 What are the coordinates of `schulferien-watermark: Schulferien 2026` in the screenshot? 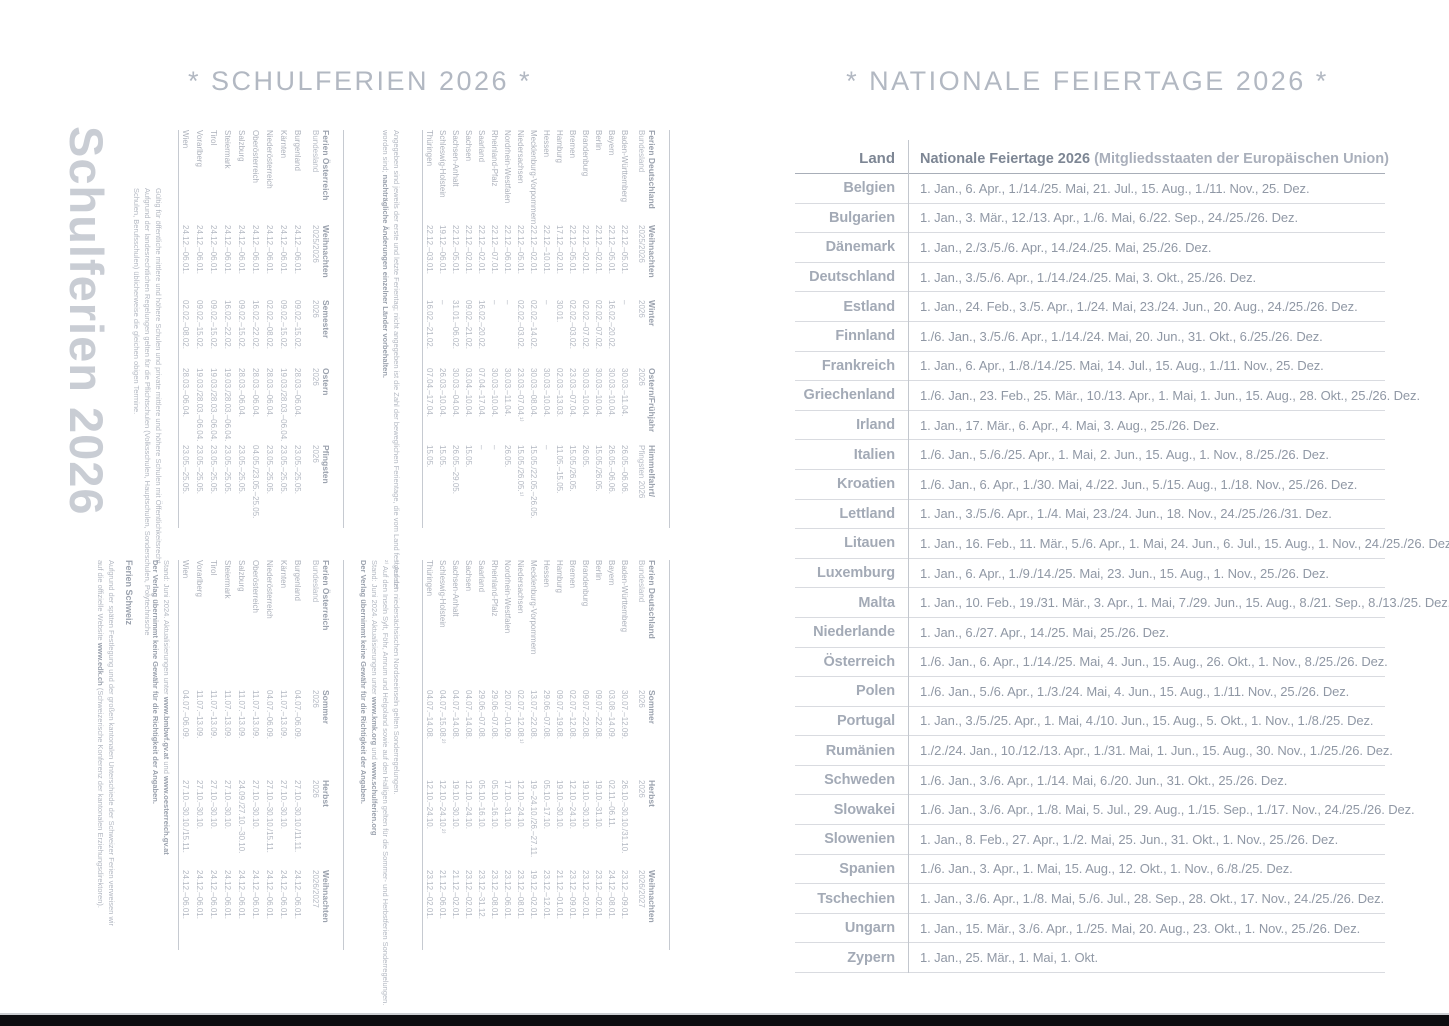 It's located at (86, 321).